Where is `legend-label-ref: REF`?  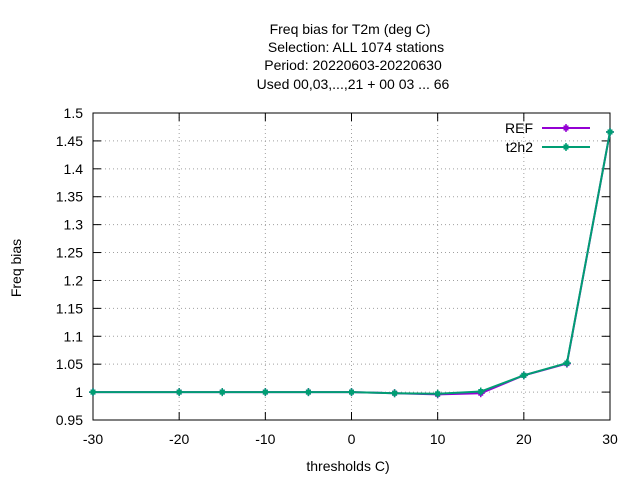 legend-label-ref: REF is located at coordinates (519, 128).